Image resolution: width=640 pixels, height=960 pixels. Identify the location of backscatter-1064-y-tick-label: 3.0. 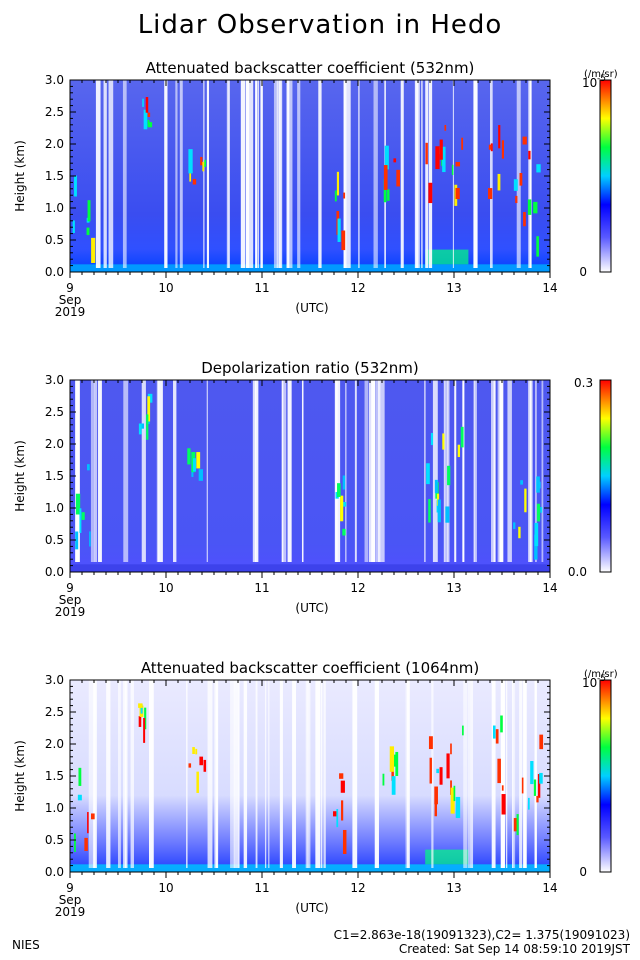
(54, 680).